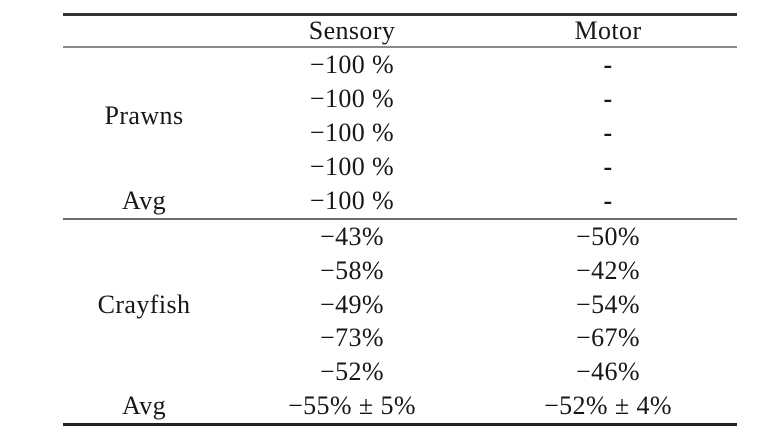  What do you see at coordinates (608, 30) in the screenshot?
I see `header-motor: Motor` at bounding box center [608, 30].